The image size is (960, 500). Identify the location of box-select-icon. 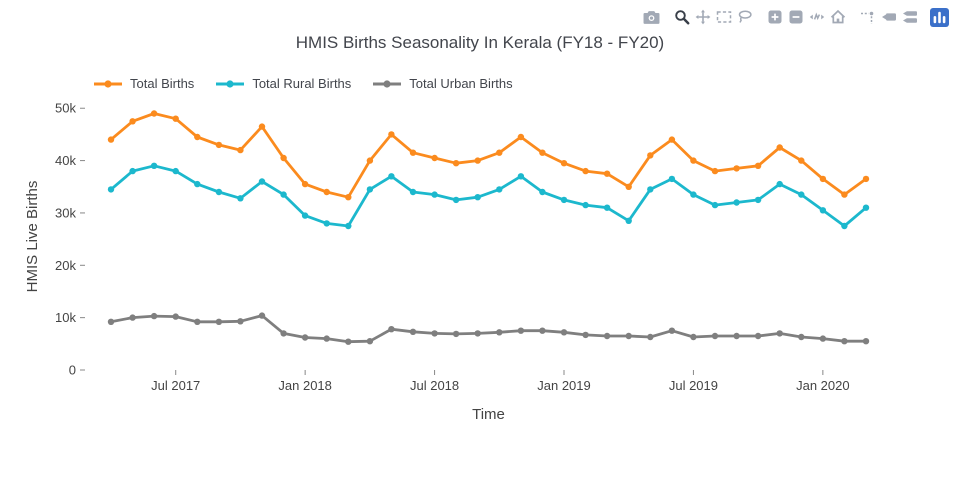
(723, 17).